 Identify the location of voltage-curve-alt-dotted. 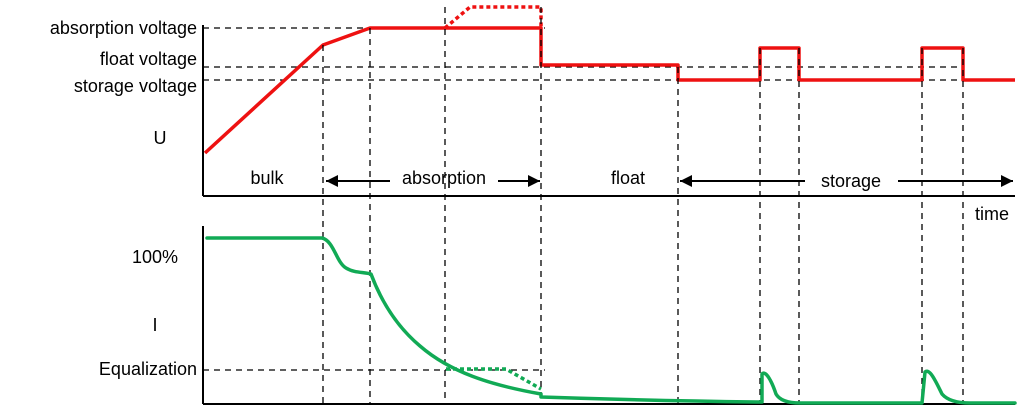
(493, 17).